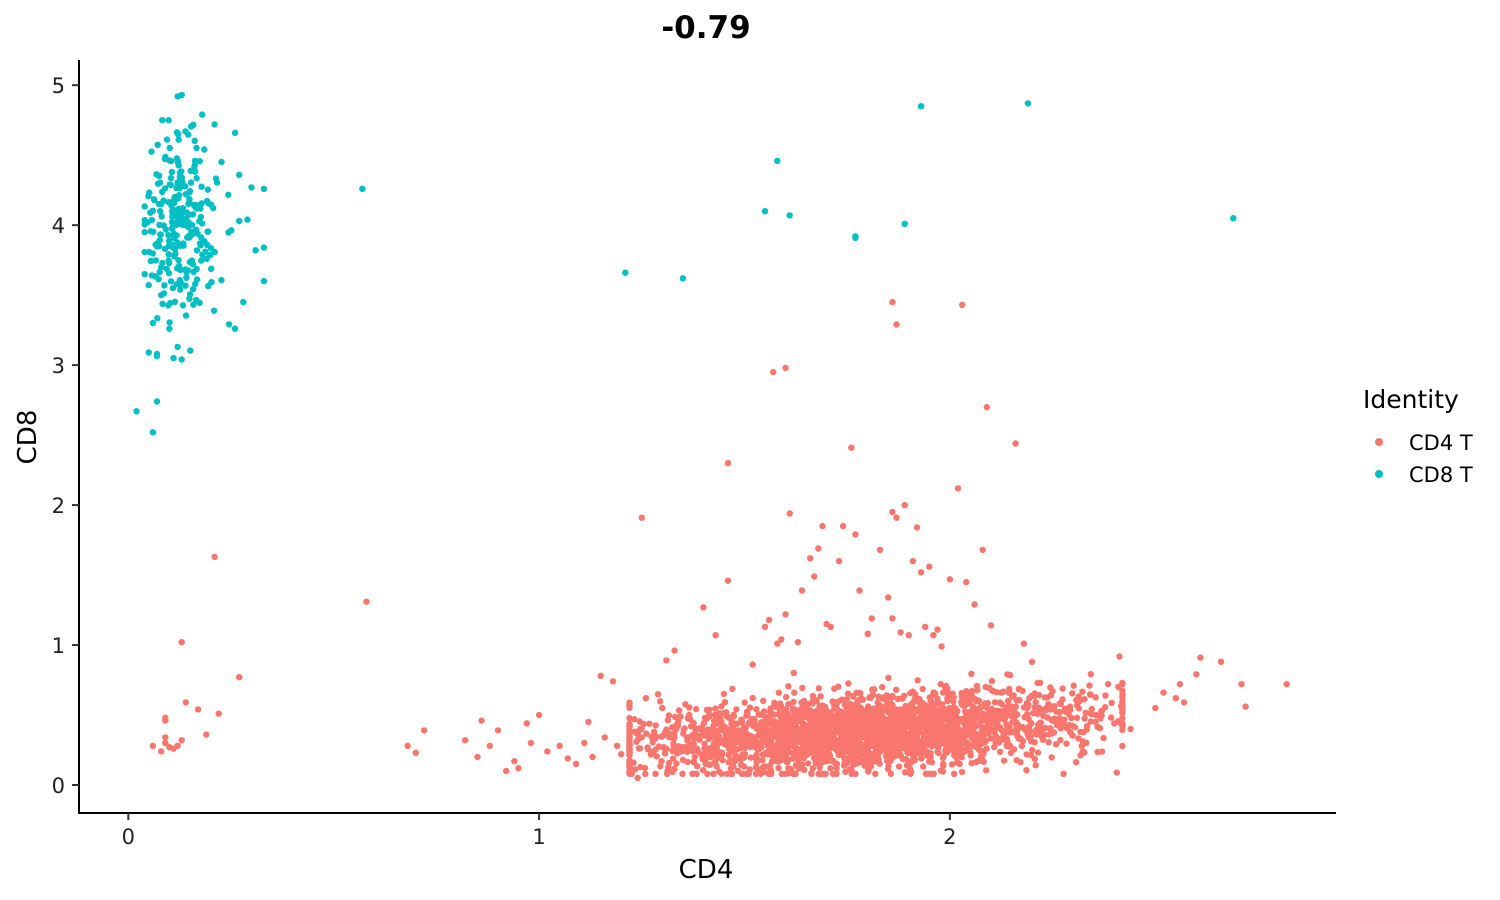 This screenshot has width=1500, height=900. What do you see at coordinates (1411, 399) in the screenshot?
I see `legend-title: Identity` at bounding box center [1411, 399].